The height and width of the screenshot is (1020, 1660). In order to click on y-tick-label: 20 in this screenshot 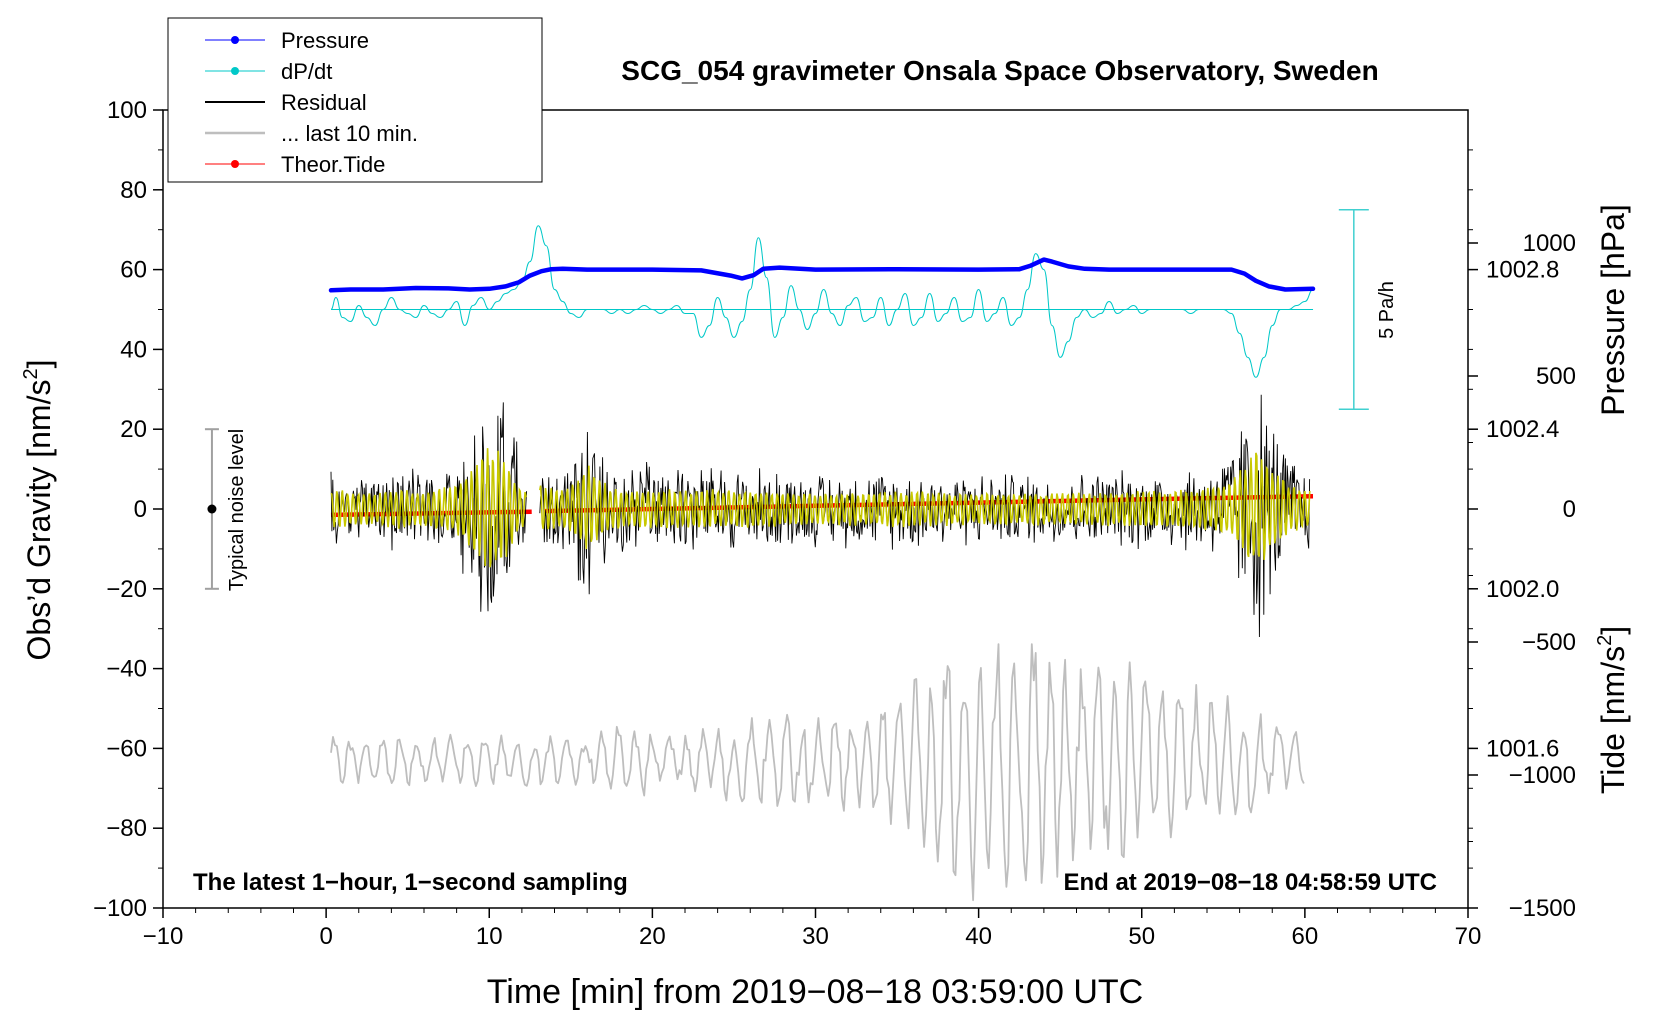, I will do `click(133, 429)`.